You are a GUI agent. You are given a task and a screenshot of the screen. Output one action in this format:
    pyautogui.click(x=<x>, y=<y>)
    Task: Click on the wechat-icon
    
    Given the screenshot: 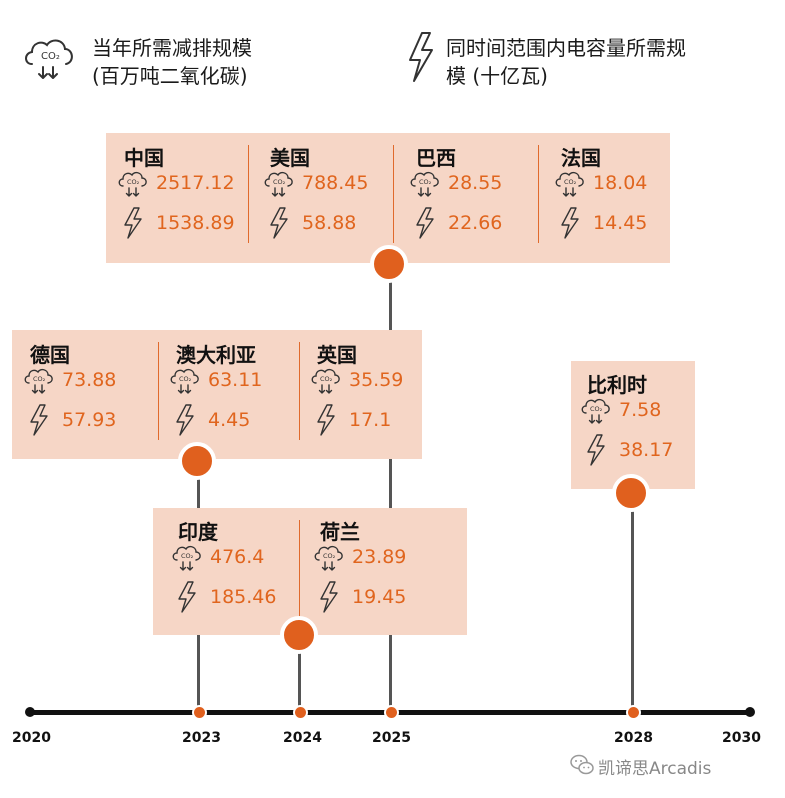 What is the action you would take?
    pyautogui.click(x=582, y=764)
    